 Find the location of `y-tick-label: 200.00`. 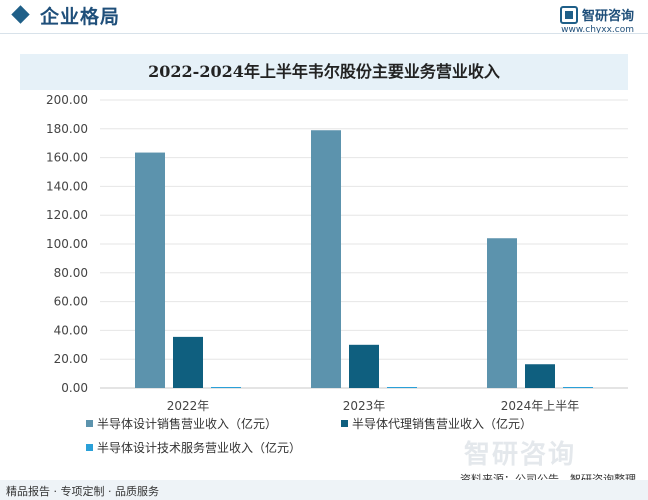

y-tick-label: 200.00 is located at coordinates (67, 100).